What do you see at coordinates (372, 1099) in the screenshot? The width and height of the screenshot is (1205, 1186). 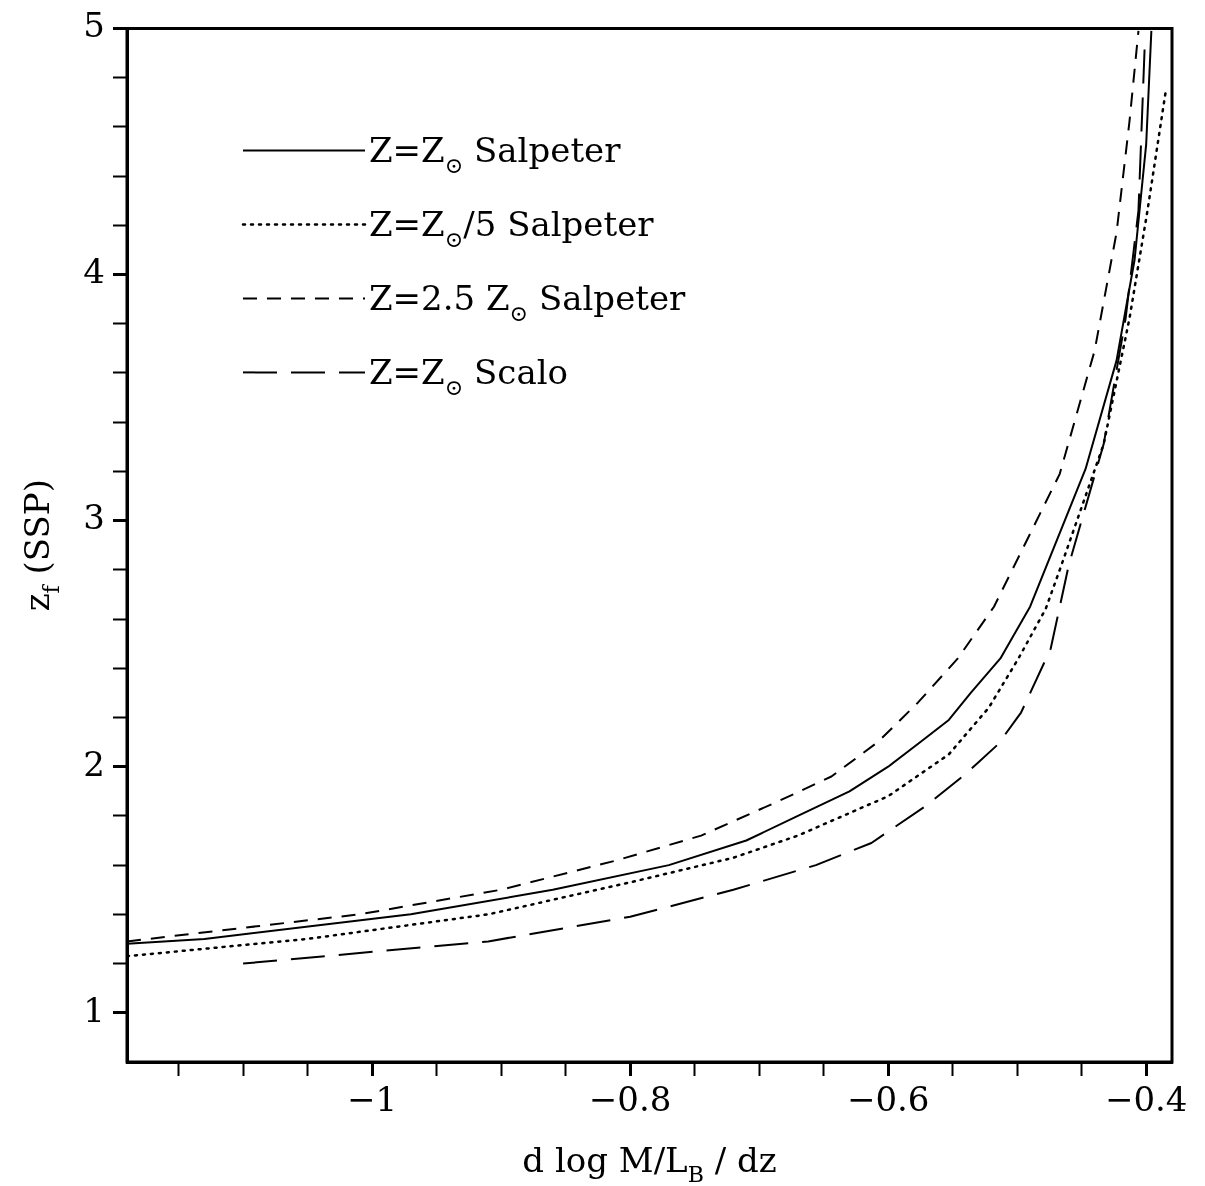 I see `x-tick-label: −1` at bounding box center [372, 1099].